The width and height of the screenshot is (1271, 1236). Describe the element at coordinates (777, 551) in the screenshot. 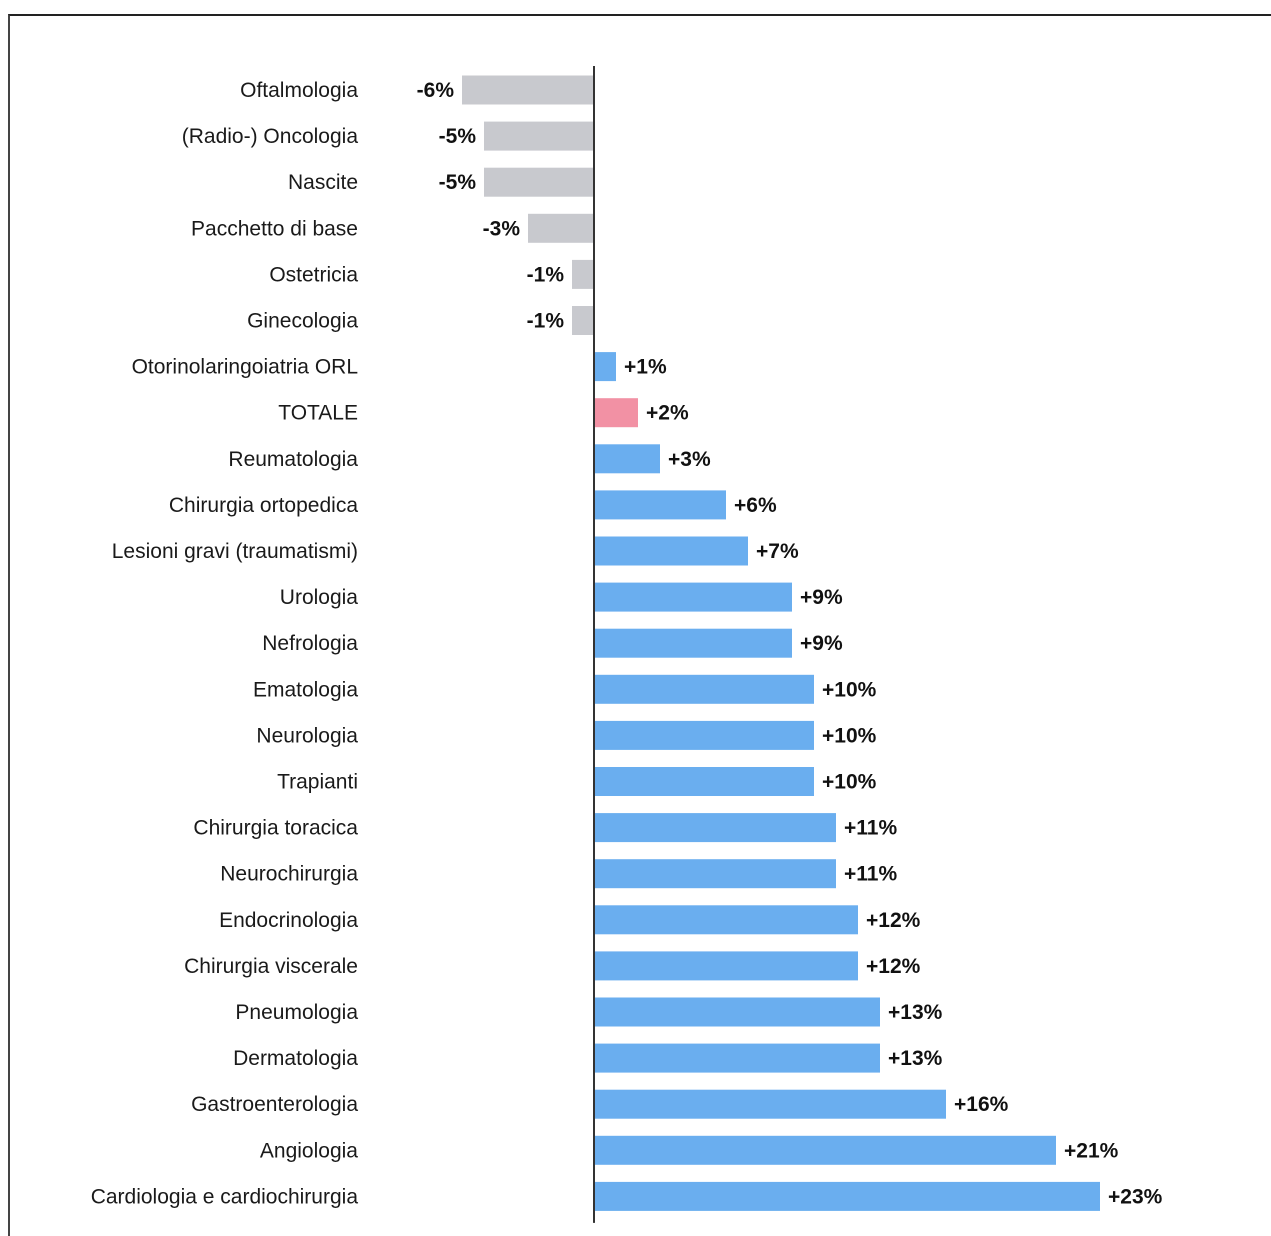

I see `value-label-lesioni-gravi-traumatismi: +7%` at that location.